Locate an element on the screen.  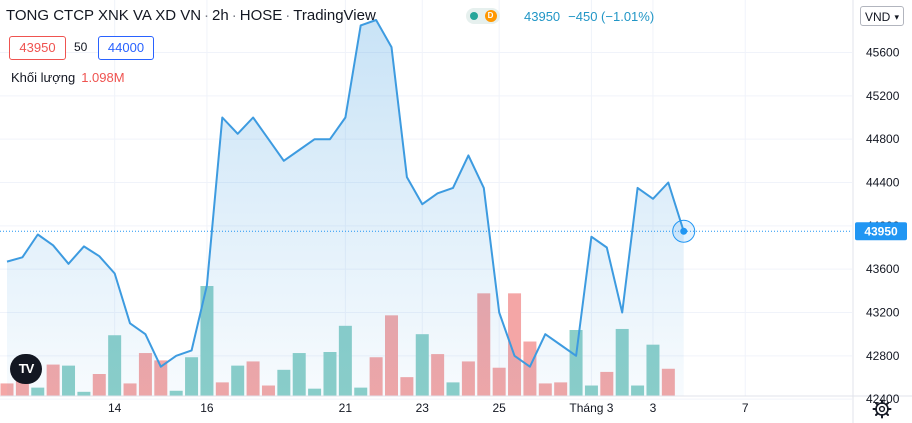
volume-label: Khối lượng is located at coordinates (43, 77).